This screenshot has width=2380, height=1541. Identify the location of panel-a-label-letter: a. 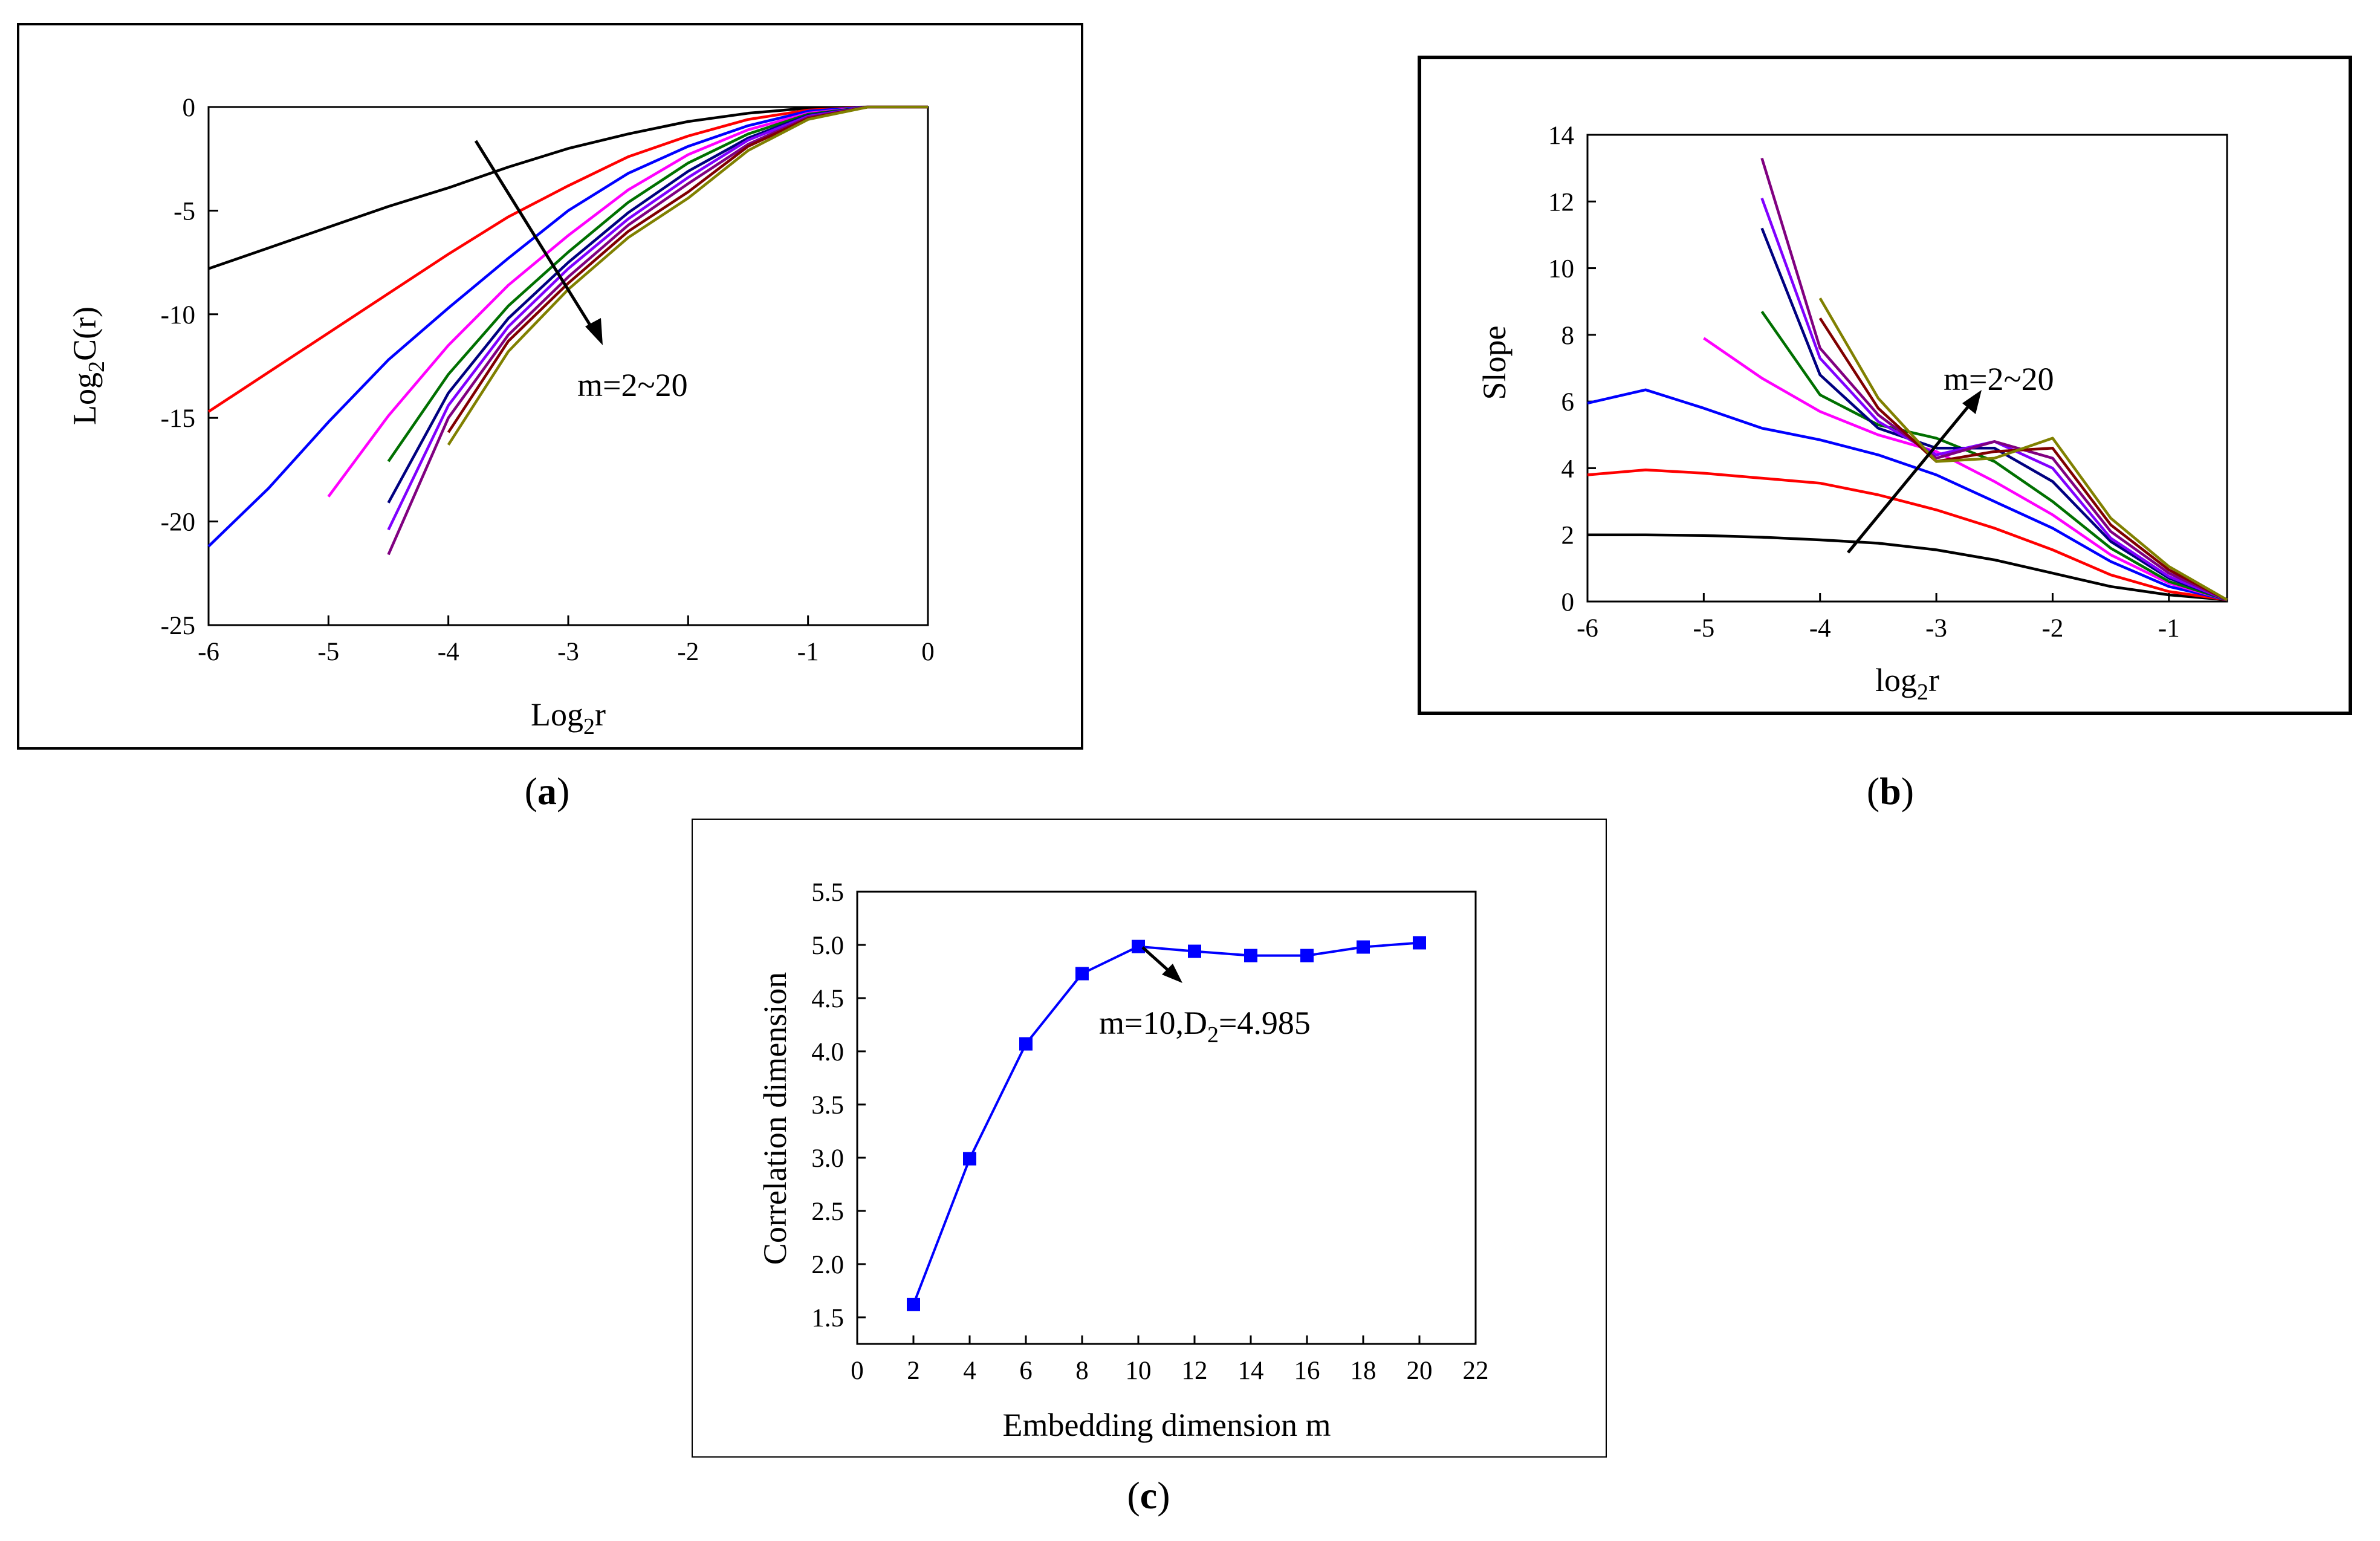
(547, 791).